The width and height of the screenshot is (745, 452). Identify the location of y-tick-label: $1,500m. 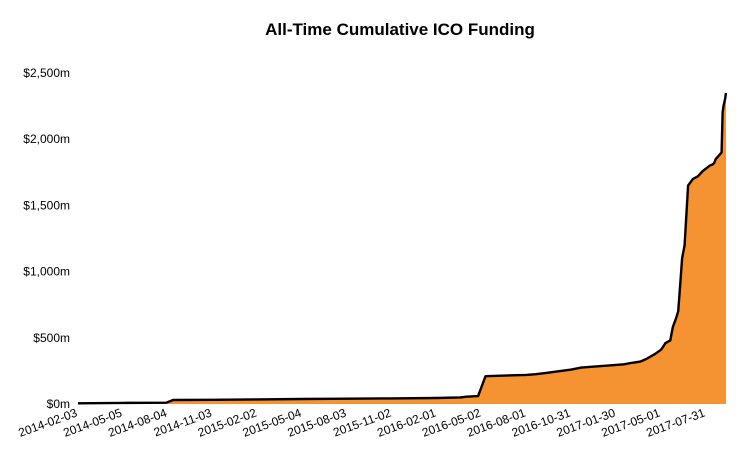
(46, 205).